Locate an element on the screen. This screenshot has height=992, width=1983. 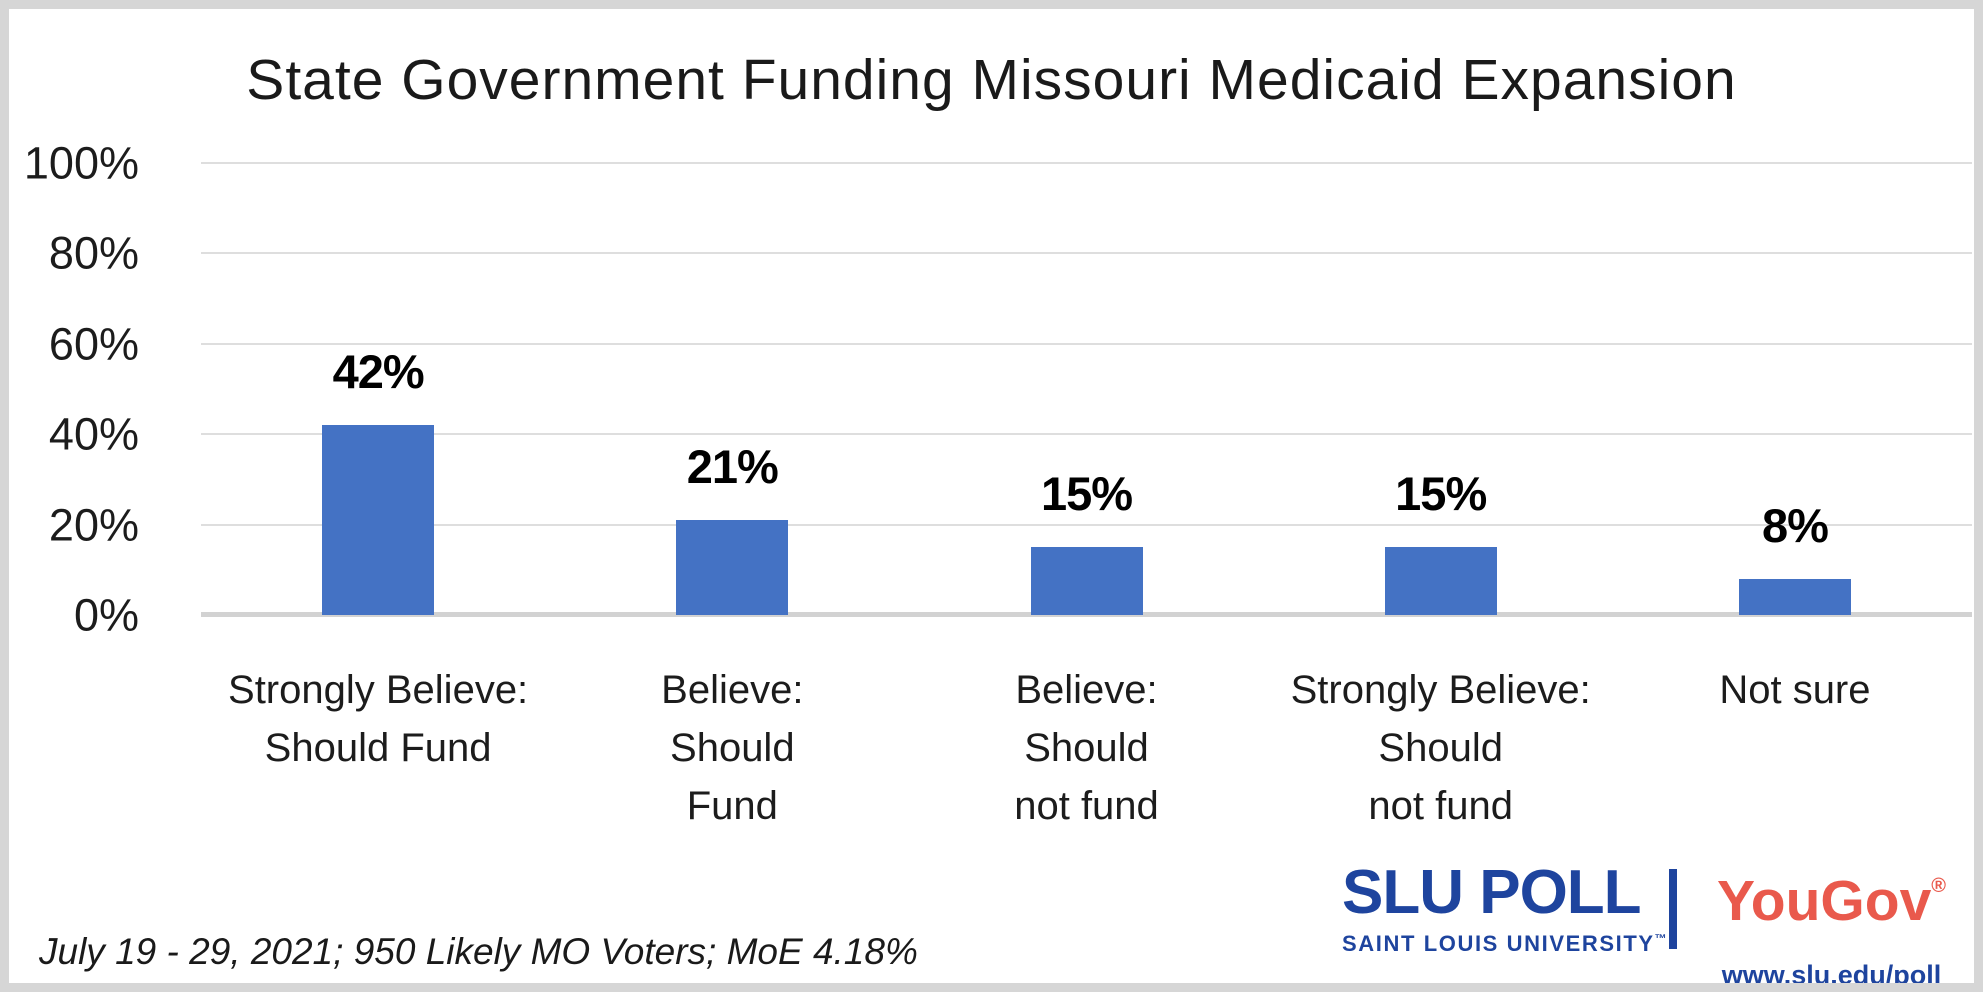
slu-poll-logo: SLU POLL SAINT LOUIS UNIVERSITY™ is located at coordinates (1504, 909).